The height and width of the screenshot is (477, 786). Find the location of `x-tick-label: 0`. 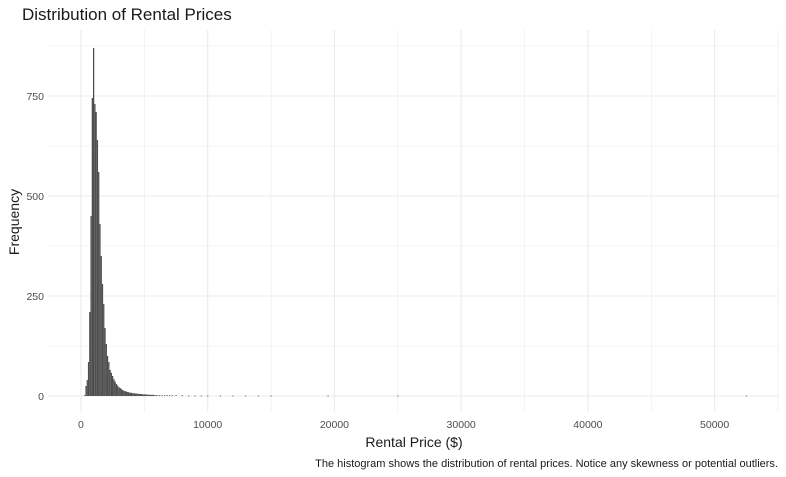

x-tick-label: 0 is located at coordinates (81, 425).